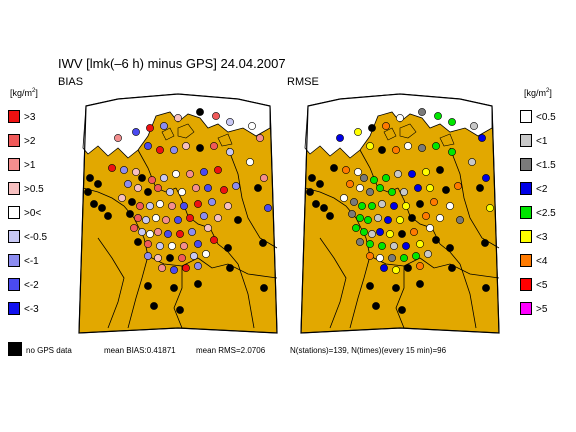 The image size is (576, 432). Describe the element at coordinates (447, 140) in the screenshot. I see `rmse-island` at that location.